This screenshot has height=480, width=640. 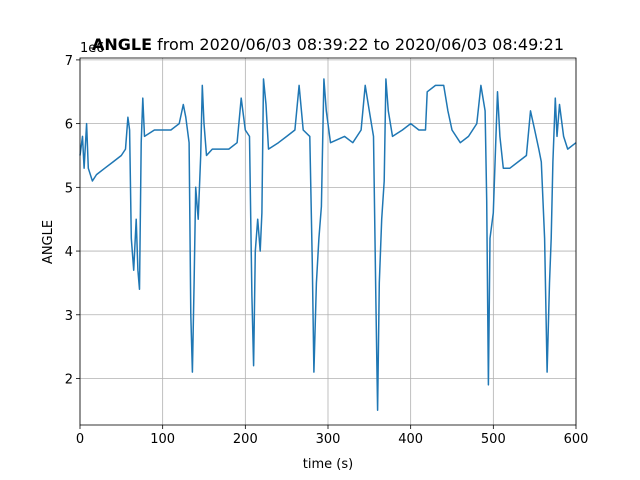 I want to click on x-tick-label: 300, so click(x=328, y=439).